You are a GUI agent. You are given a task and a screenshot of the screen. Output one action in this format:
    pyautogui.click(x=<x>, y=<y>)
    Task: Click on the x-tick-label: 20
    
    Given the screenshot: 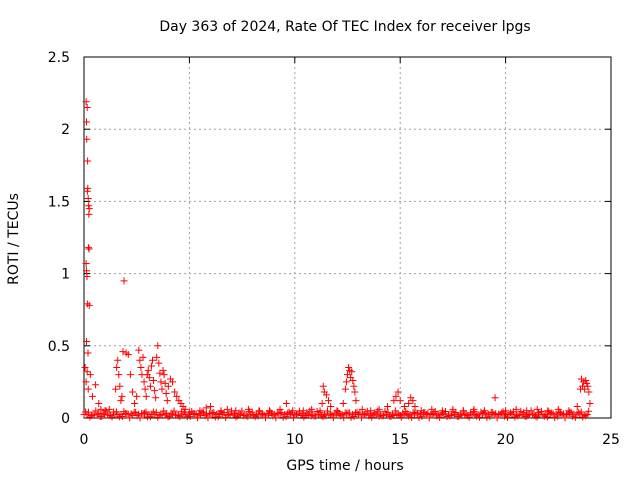 What is the action you would take?
    pyautogui.click(x=506, y=440)
    